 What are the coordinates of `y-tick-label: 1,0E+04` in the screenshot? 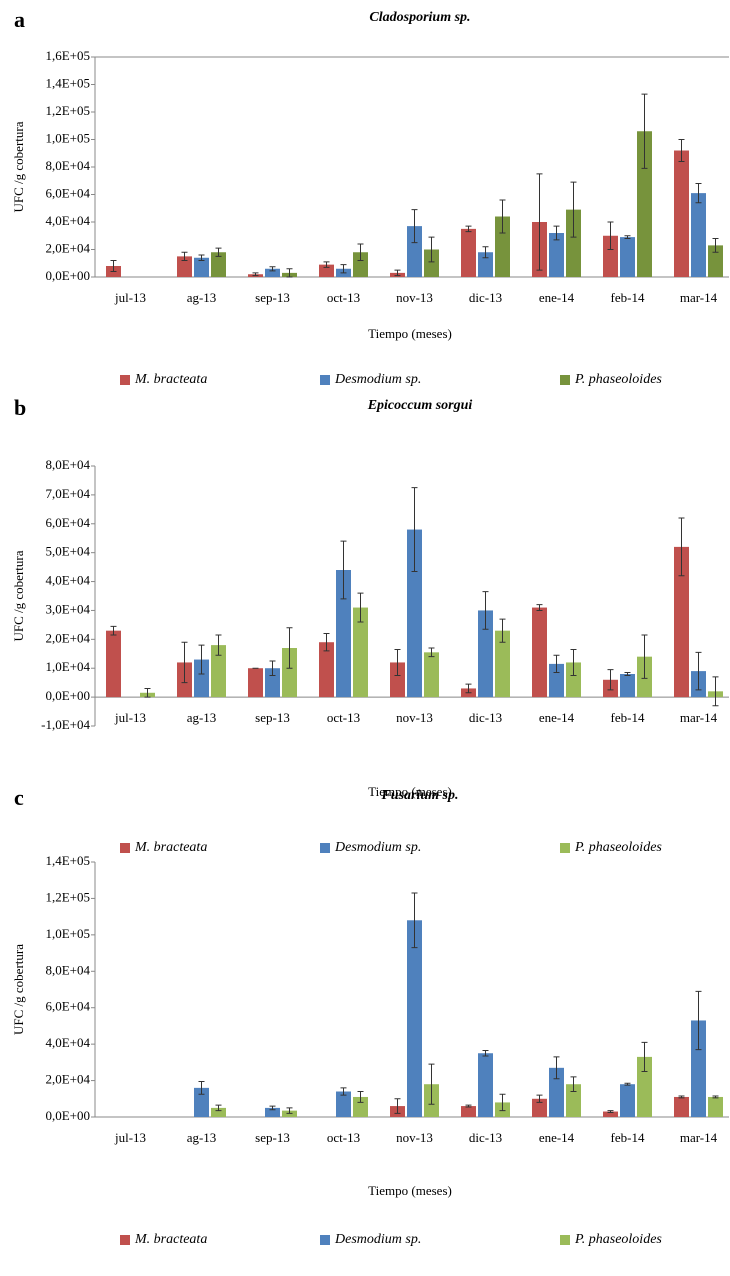 It's located at (67, 666).